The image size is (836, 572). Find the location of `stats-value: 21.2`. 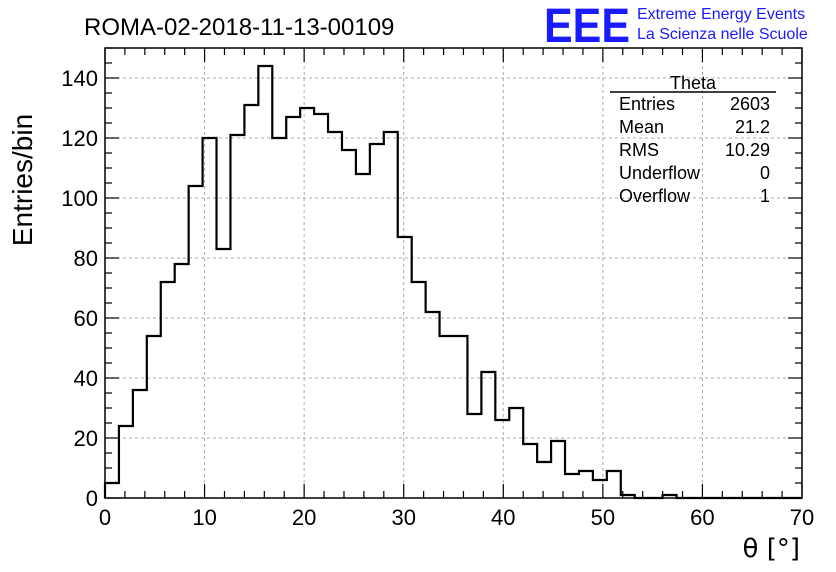

stats-value: 21.2 is located at coordinates (752, 127).